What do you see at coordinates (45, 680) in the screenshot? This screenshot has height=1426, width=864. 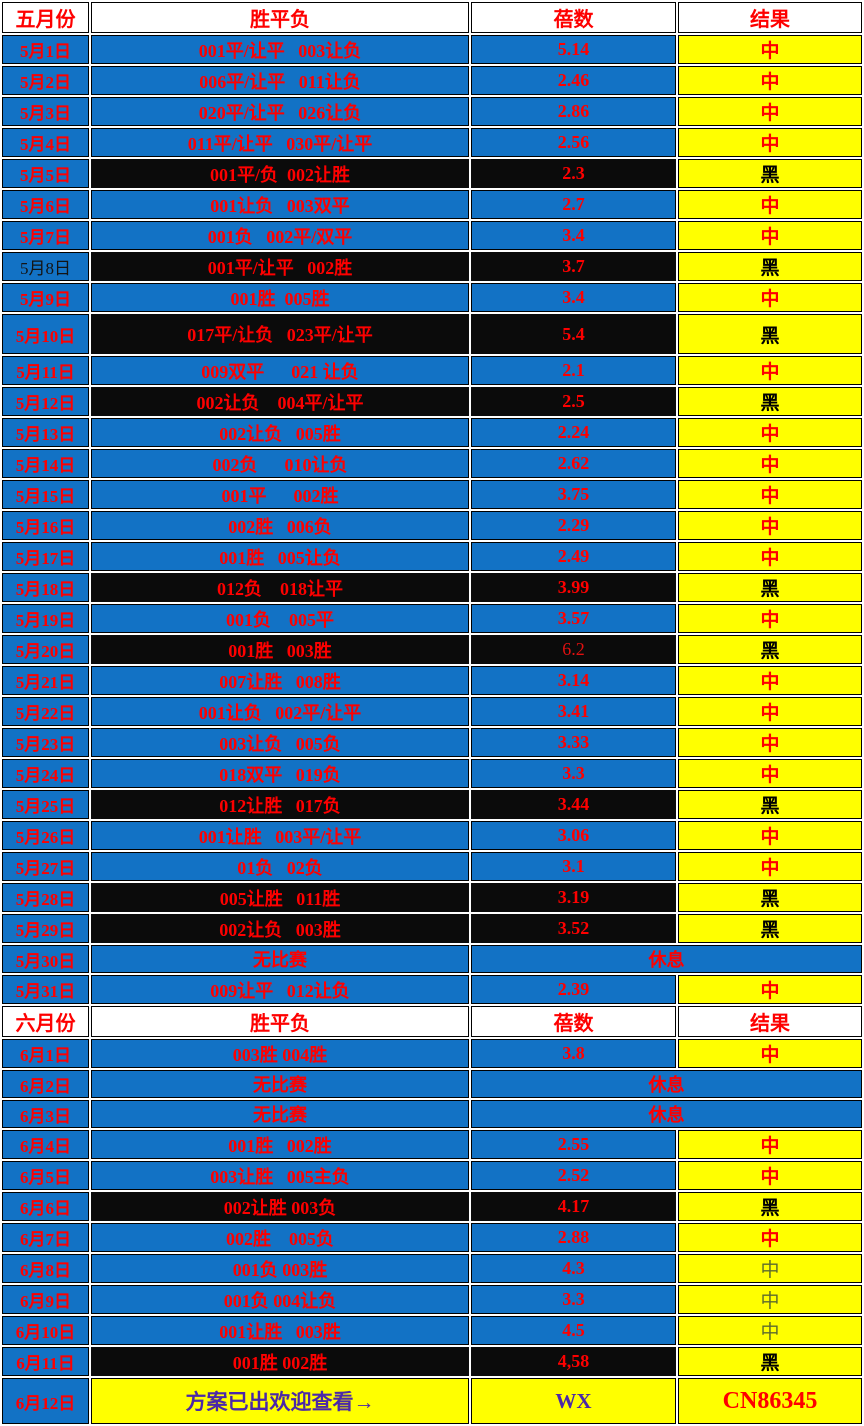 I see `date-cell: 5月21日` at bounding box center [45, 680].